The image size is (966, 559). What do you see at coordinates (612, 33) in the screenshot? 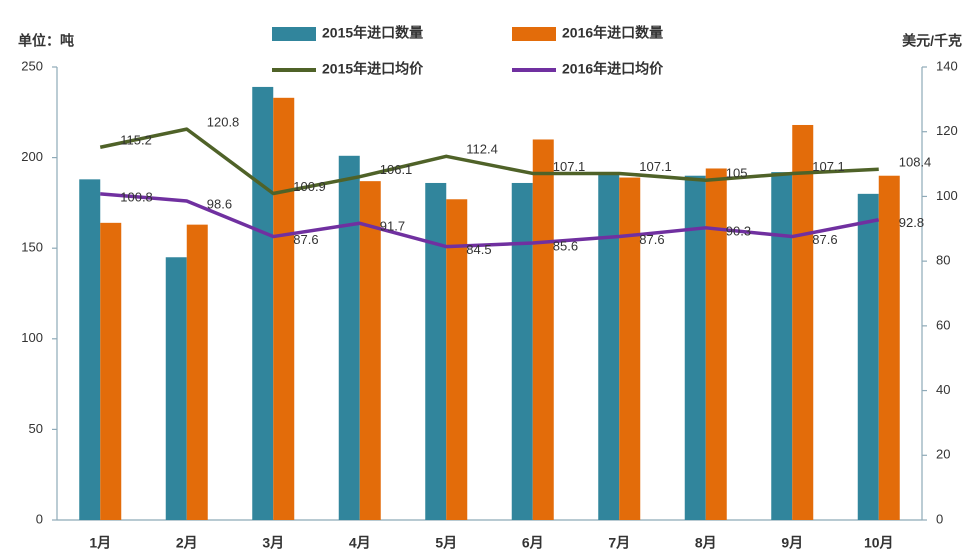
I see `legend-label: 2016年进口数量` at bounding box center [612, 33].